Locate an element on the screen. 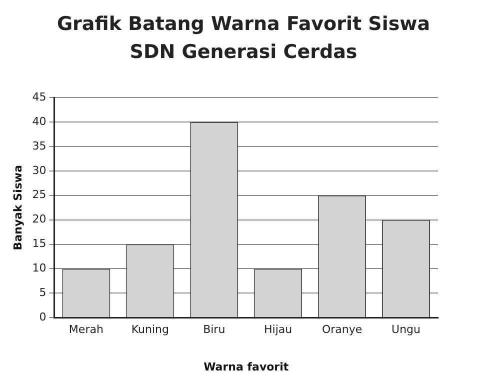 Image resolution: width=487 pixels, height=387 pixels. y-tick-label: 5 is located at coordinates (42, 293).